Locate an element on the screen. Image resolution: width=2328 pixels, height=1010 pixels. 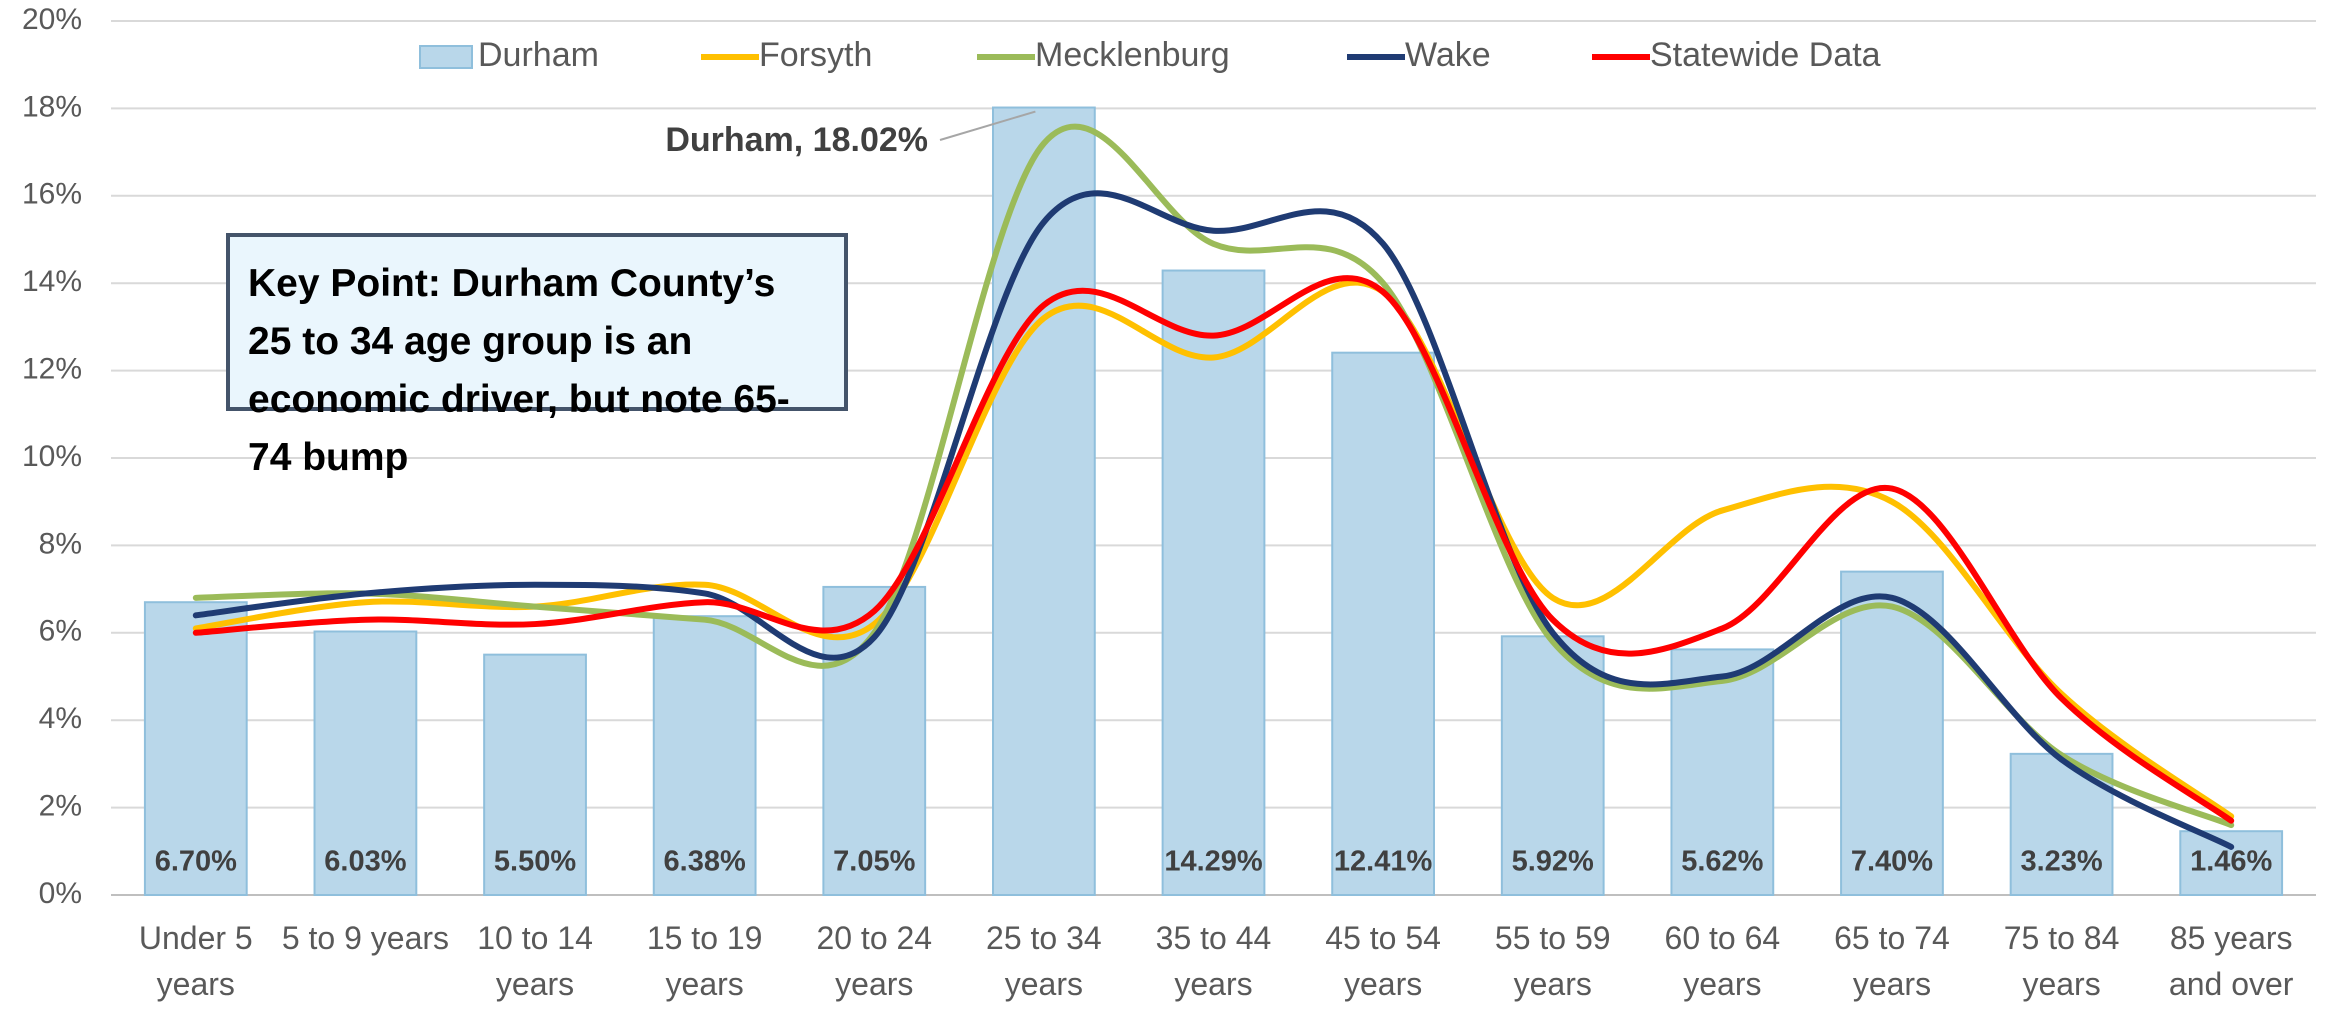
y-tick-label: 14% is located at coordinates (52, 281).